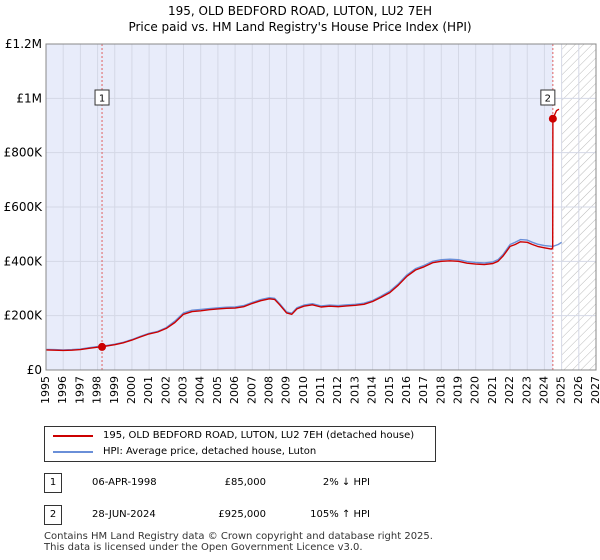 The image size is (600, 560). What do you see at coordinates (34, 370) in the screenshot?
I see `y-tick-label: £0` at bounding box center [34, 370].